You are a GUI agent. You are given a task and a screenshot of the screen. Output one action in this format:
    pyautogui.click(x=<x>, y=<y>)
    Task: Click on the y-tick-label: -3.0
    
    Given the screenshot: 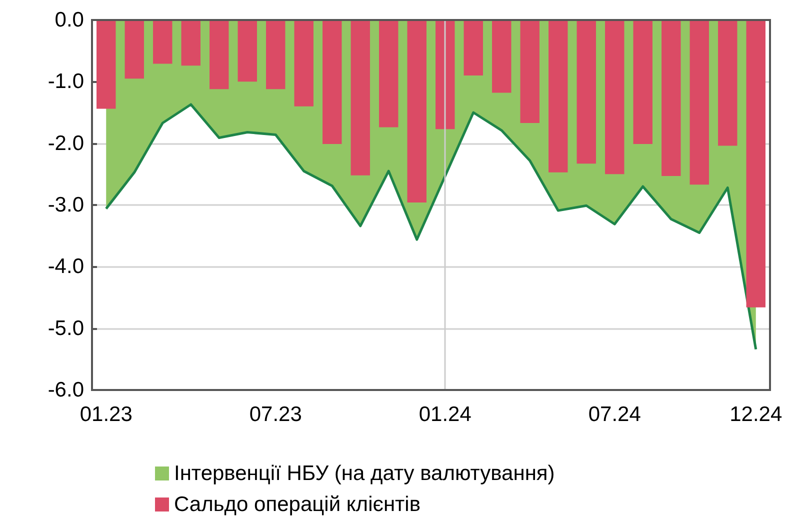 What is the action you would take?
    pyautogui.click(x=66, y=205)
    